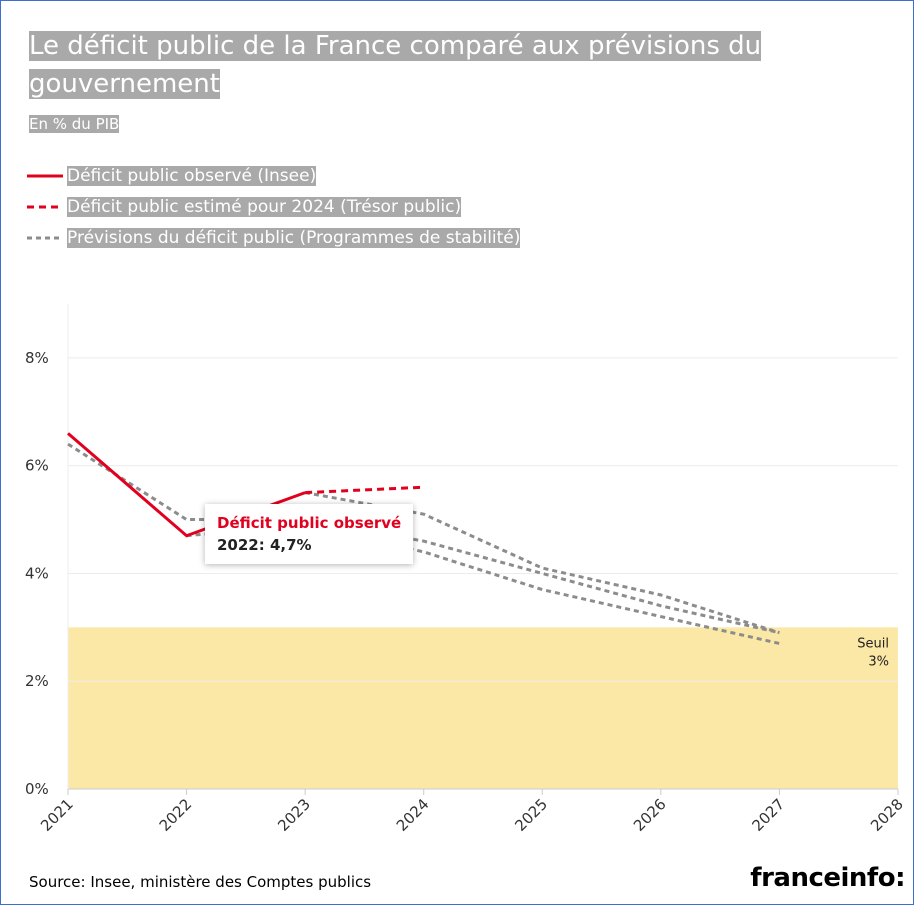 The height and width of the screenshot is (905, 914). Describe the element at coordinates (37, 358) in the screenshot. I see `y-tick-label: 8%` at that location.